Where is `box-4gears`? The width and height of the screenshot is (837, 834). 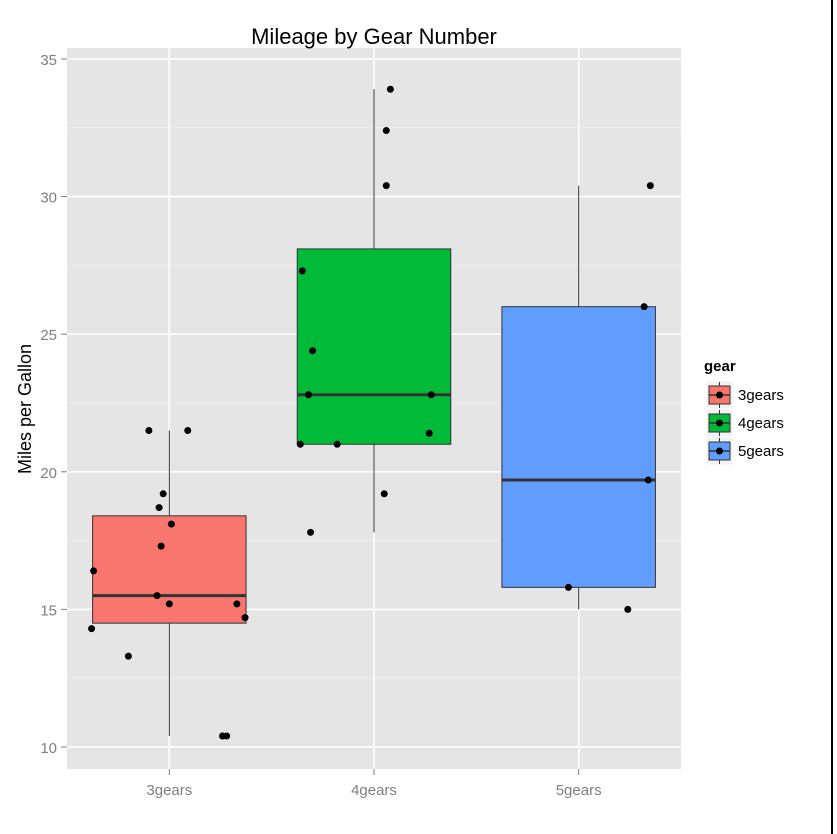 box-4gears is located at coordinates (374, 311).